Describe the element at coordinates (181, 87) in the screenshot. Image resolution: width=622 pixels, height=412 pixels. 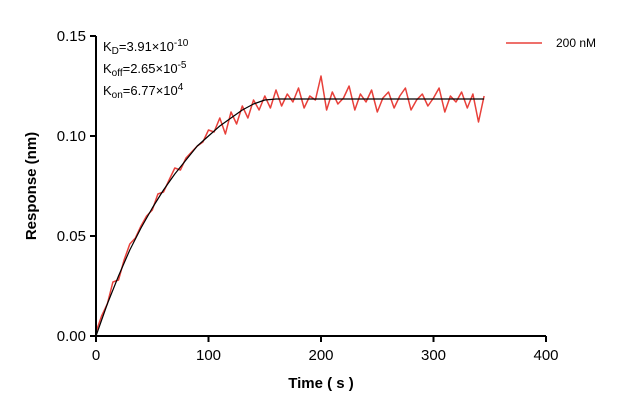
I see `kon-exp: 4` at that location.